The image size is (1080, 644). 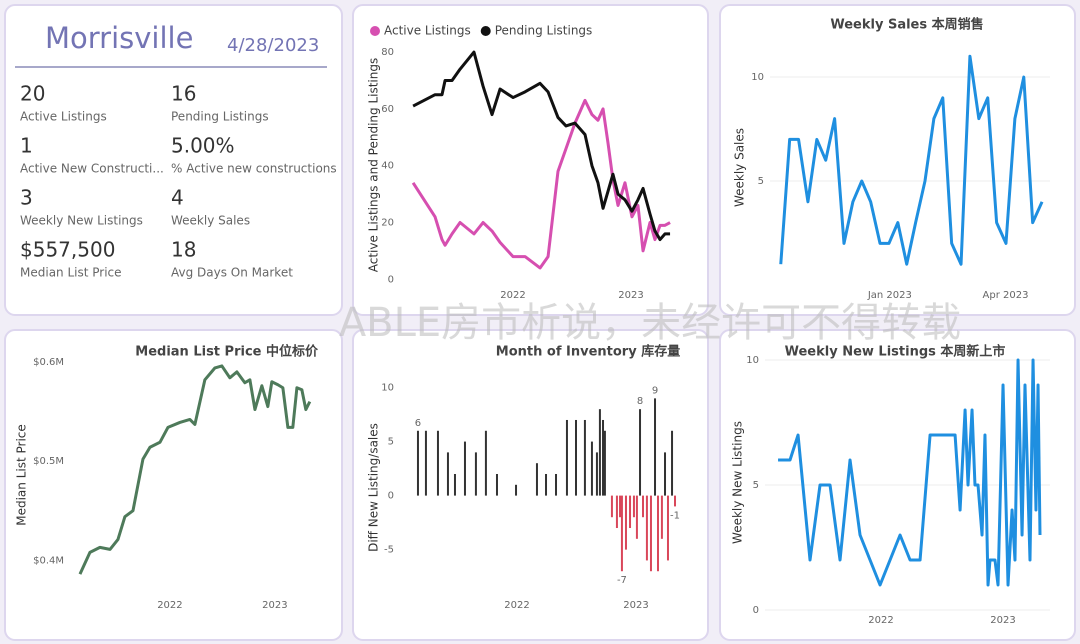 I want to click on chart-title: Weekly Sales 本周销售, so click(x=906, y=25).